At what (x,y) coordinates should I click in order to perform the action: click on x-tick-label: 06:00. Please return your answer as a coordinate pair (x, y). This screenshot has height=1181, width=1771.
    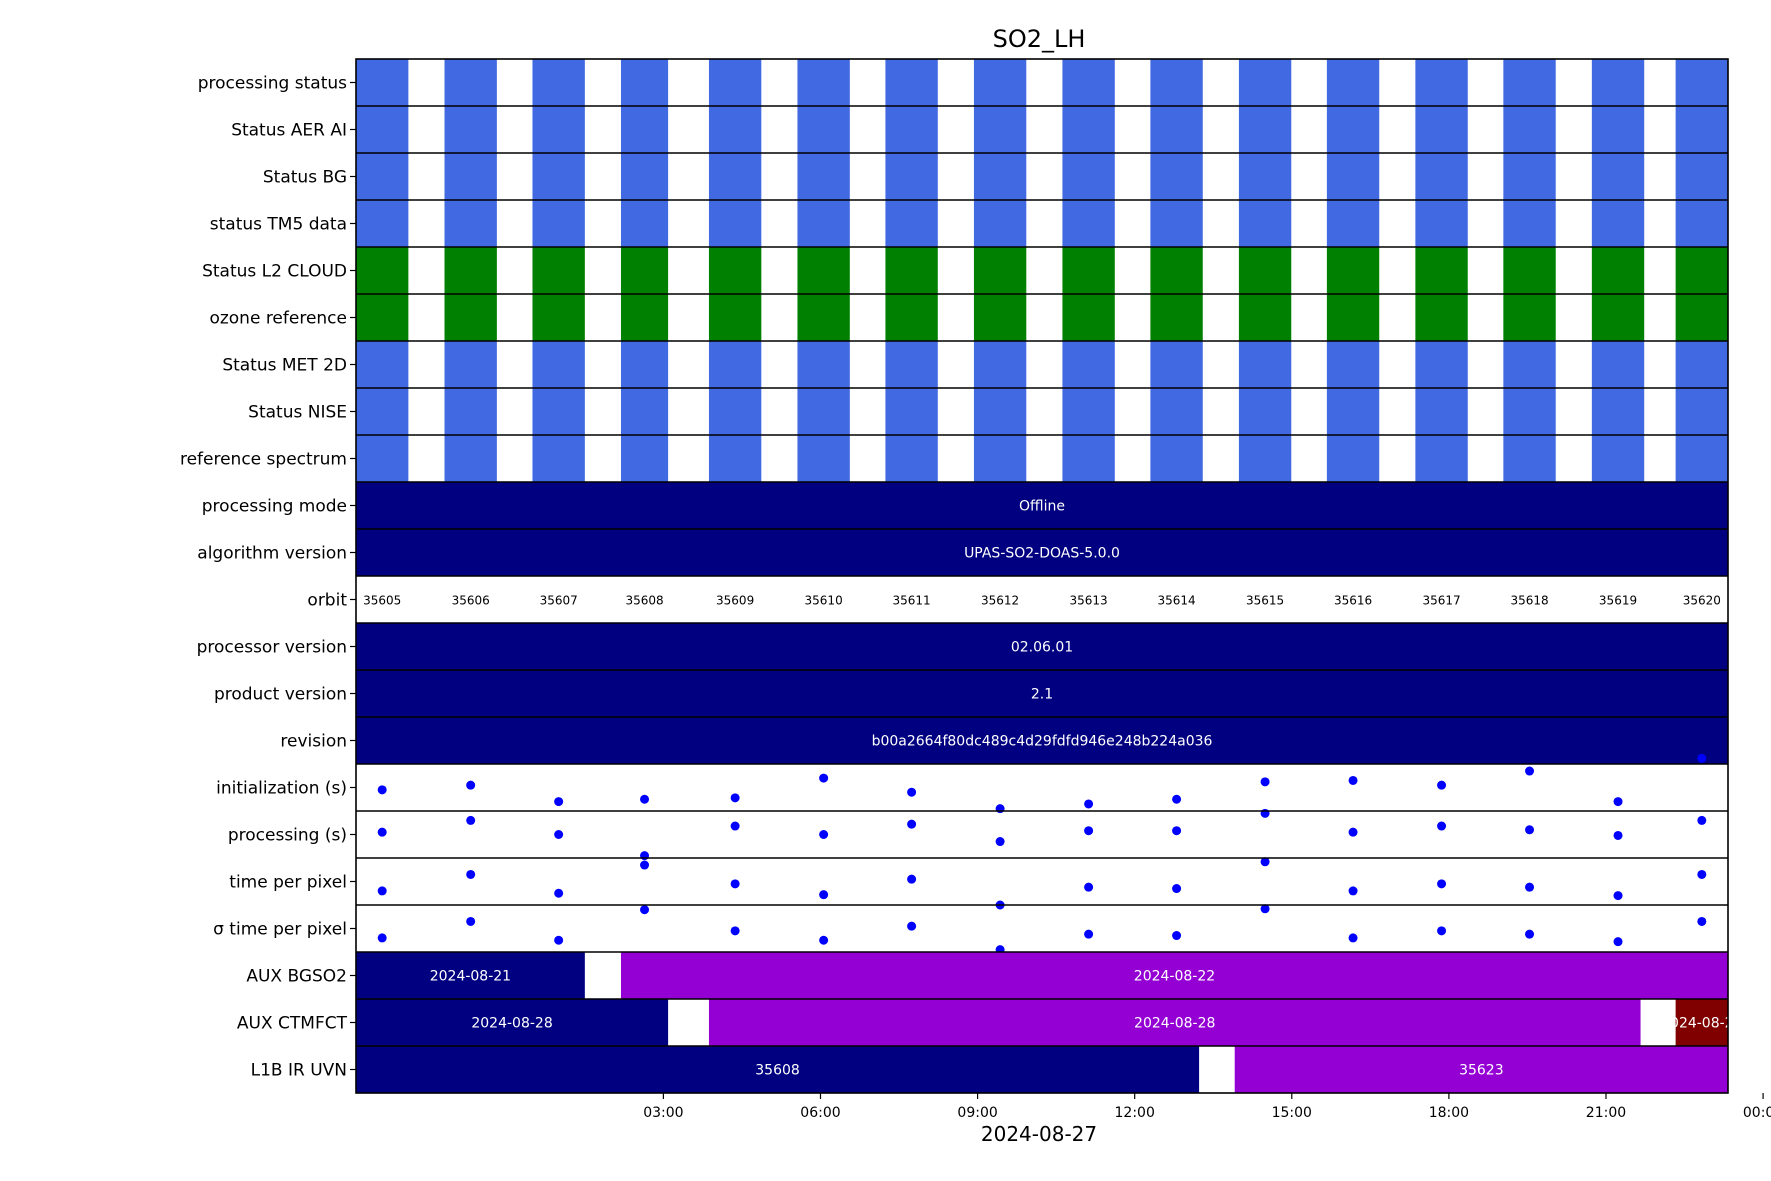
    Looking at the image, I should click on (820, 1113).